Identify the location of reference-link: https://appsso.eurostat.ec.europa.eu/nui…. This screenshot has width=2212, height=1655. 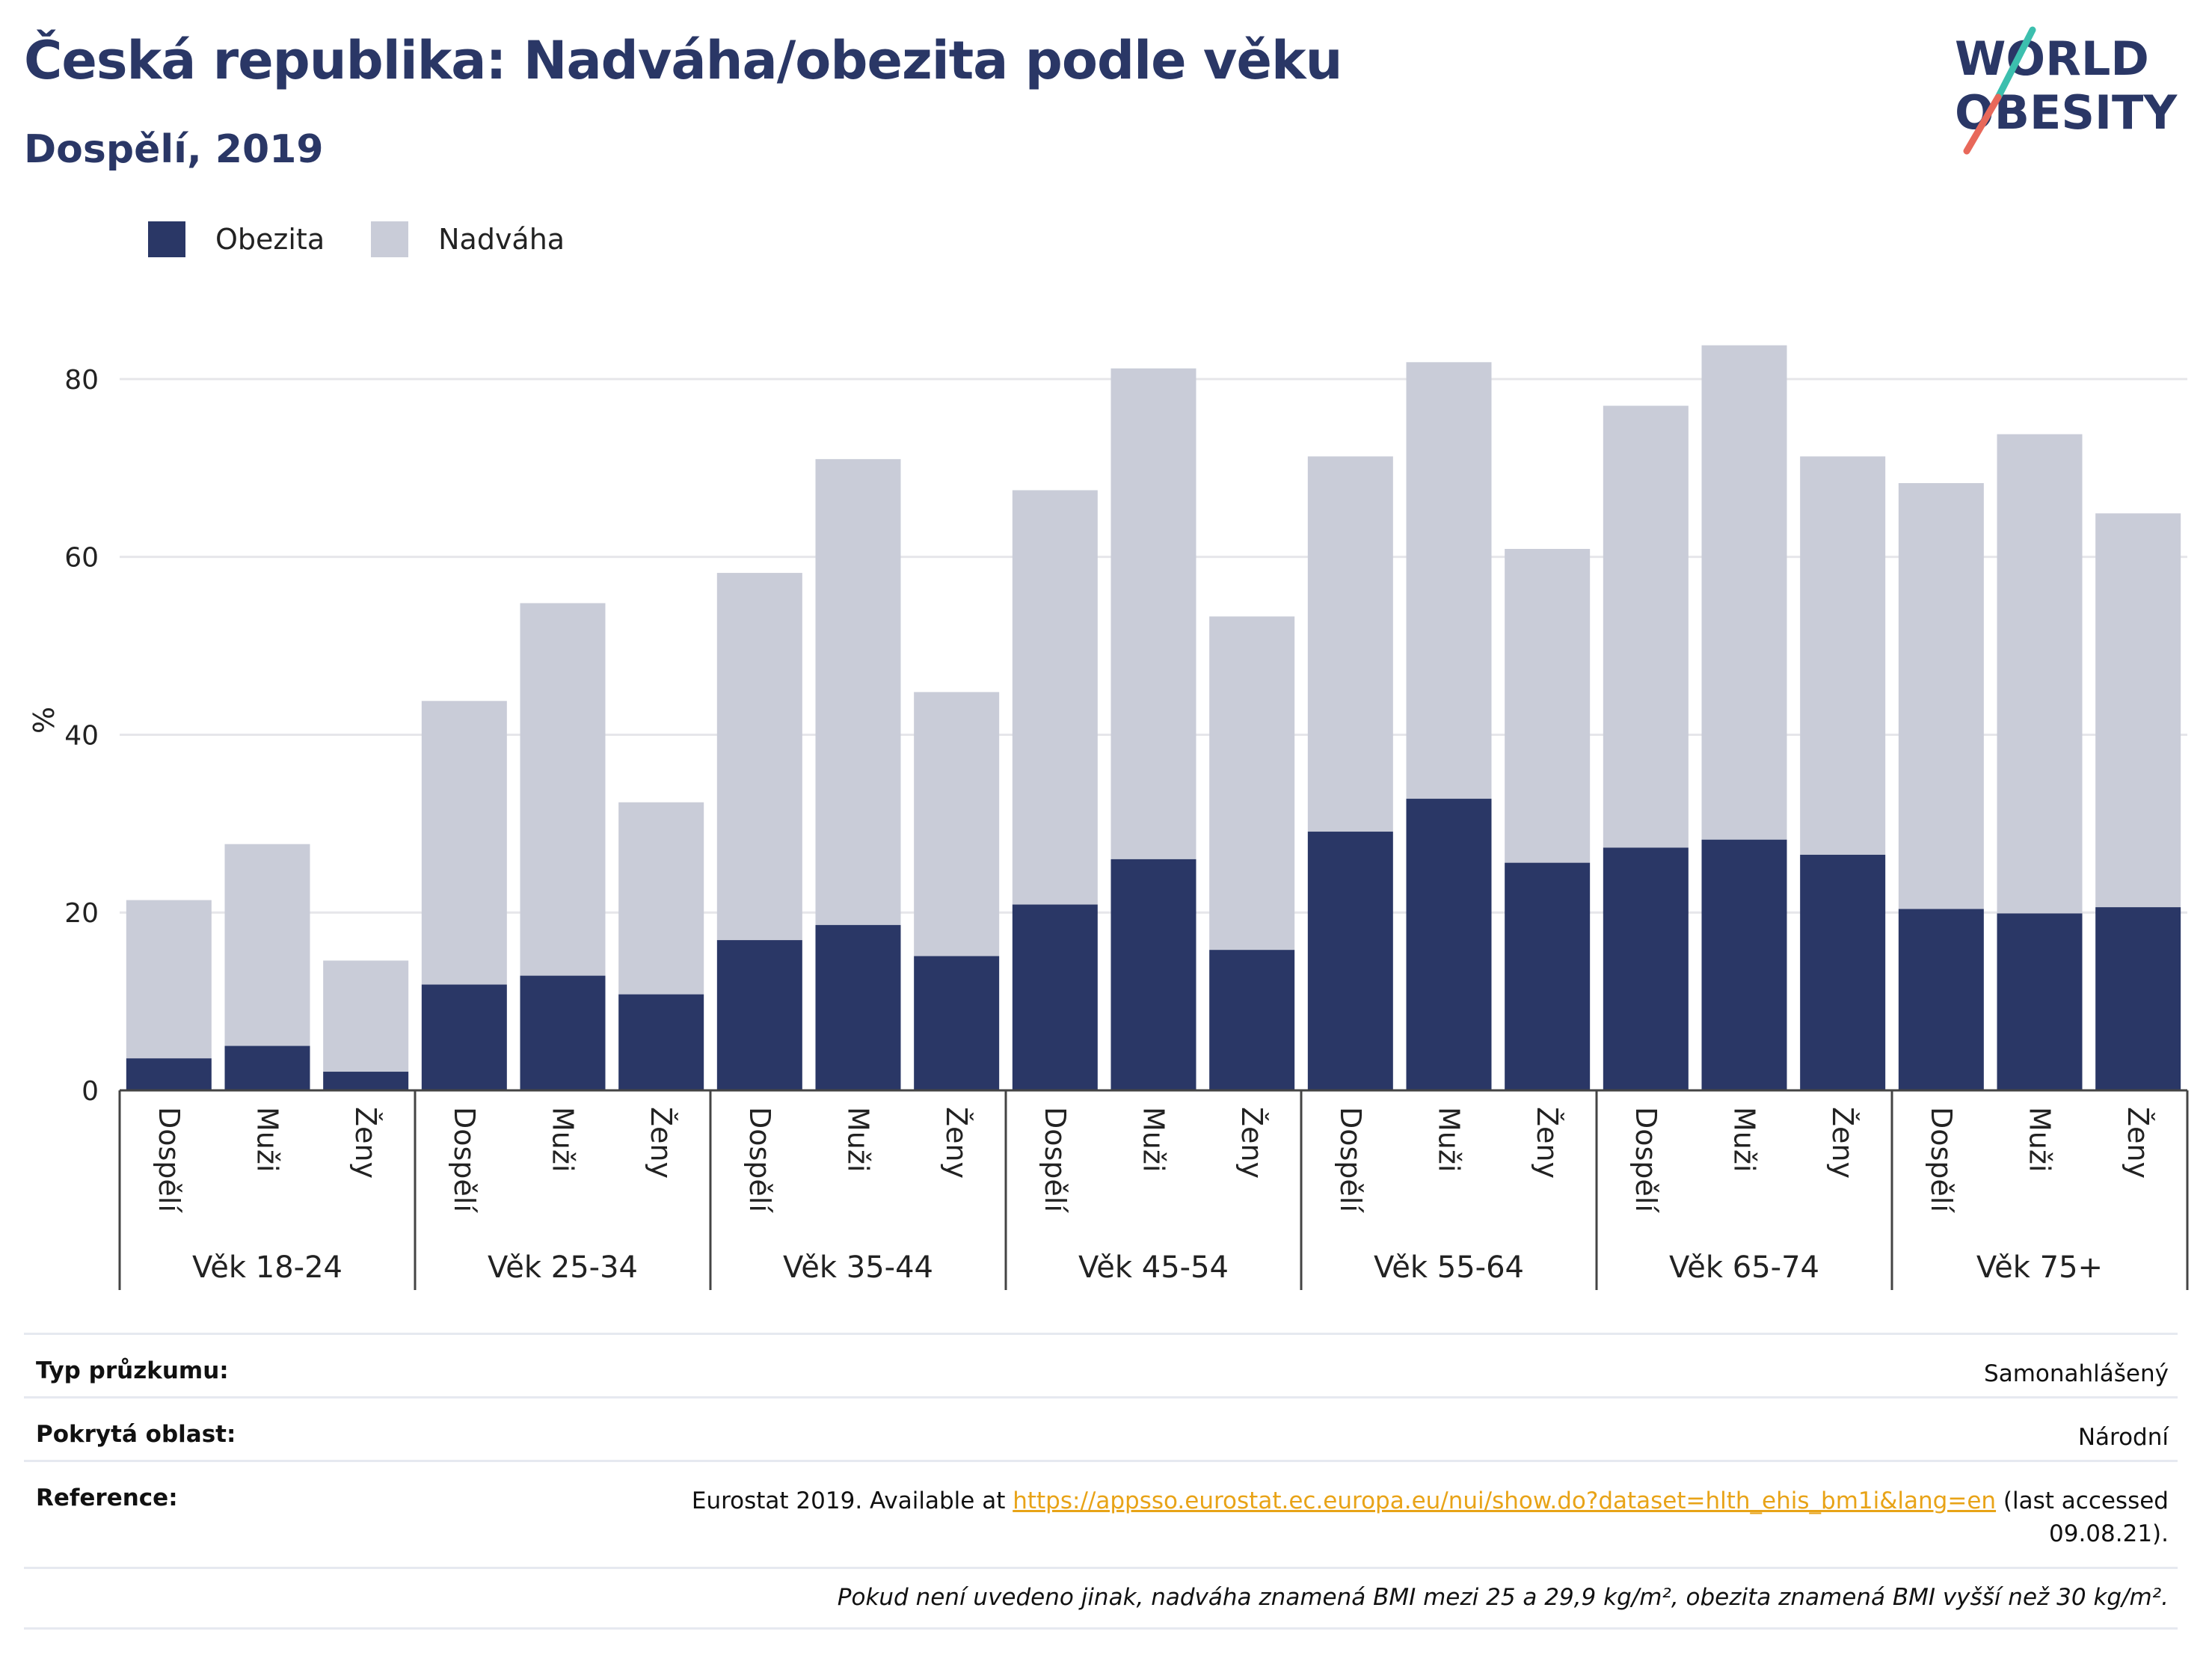
(1505, 1500).